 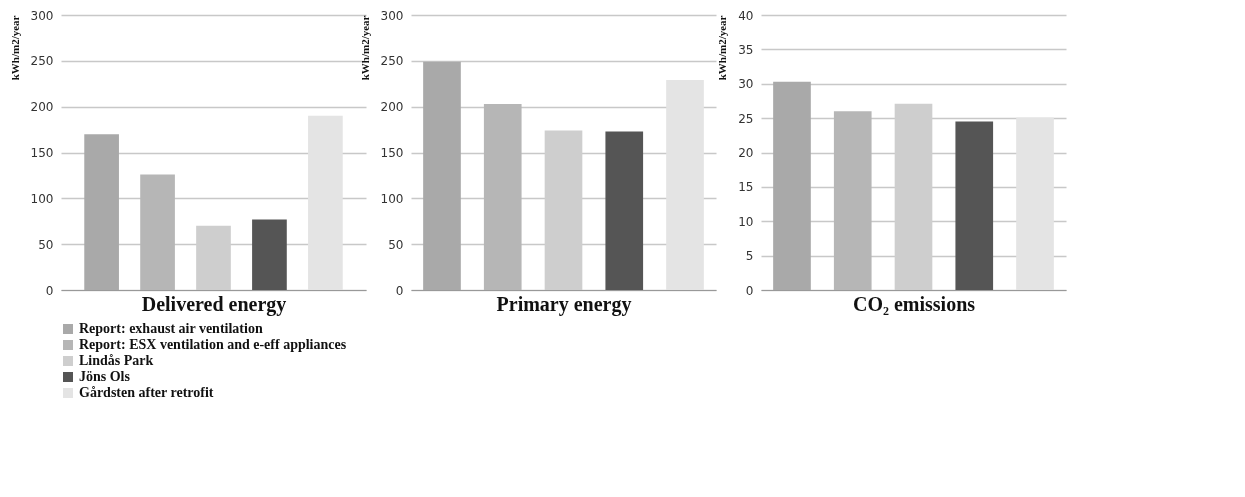 I want to click on y-tick-label: 10, so click(x=746, y=221).